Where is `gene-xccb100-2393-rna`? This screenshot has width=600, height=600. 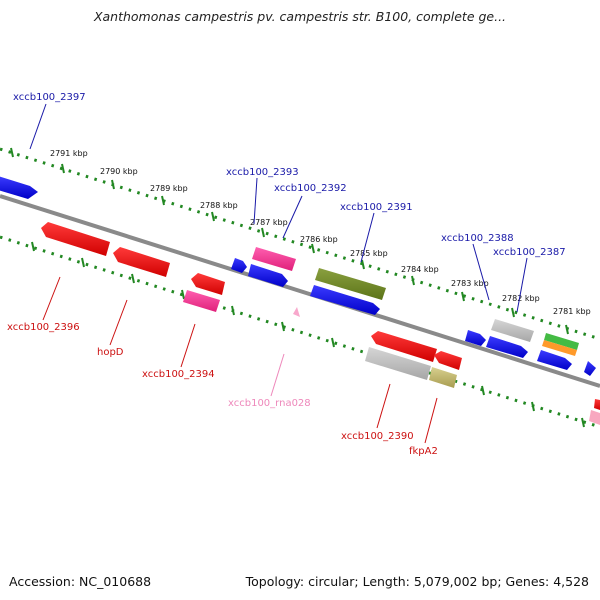 gene-xccb100-2393-rna is located at coordinates (274, 259).